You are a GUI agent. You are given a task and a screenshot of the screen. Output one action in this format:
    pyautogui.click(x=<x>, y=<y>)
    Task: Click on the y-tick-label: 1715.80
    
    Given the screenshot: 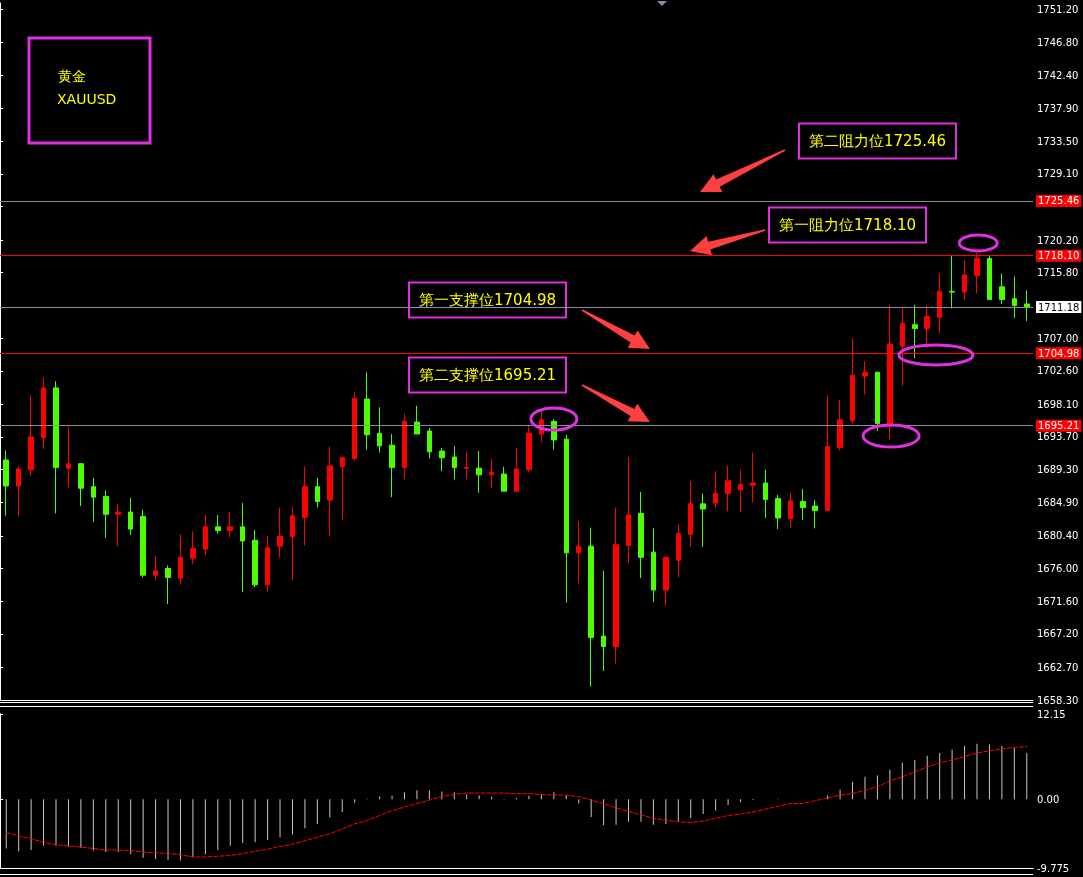 What is the action you would take?
    pyautogui.click(x=1058, y=273)
    